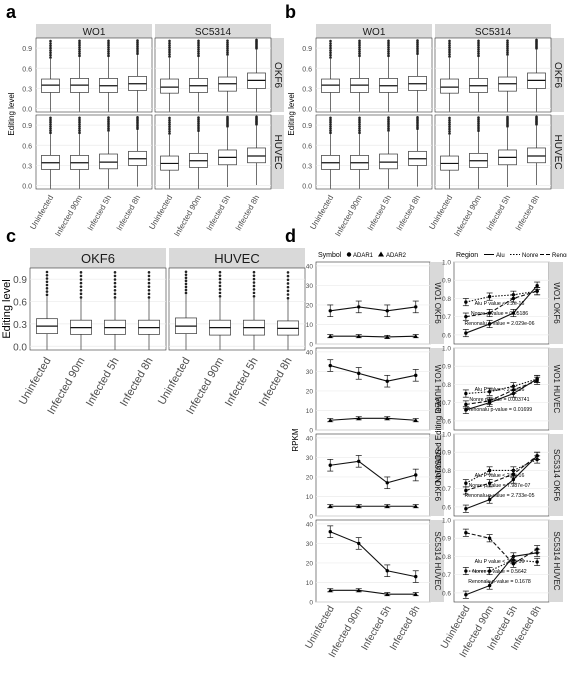 Image resolution: width=567 pixels, height=679 pixels. Describe the element at coordinates (50, 85) in the screenshot. I see `box` at that location.